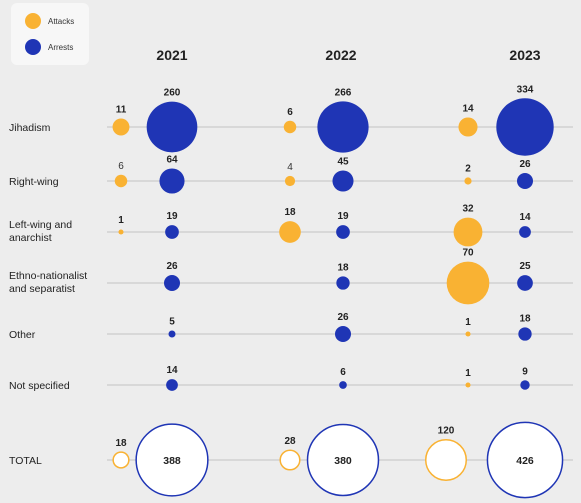 This screenshot has width=581, height=503. What do you see at coordinates (50, 34) in the screenshot?
I see `legend-box` at bounding box center [50, 34].